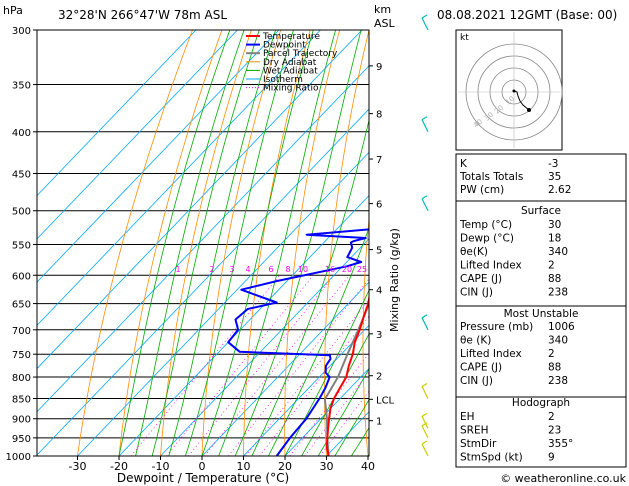 This screenshot has height=486, width=629. I want to click on mixing-ratio-label: 2, so click(211, 269).